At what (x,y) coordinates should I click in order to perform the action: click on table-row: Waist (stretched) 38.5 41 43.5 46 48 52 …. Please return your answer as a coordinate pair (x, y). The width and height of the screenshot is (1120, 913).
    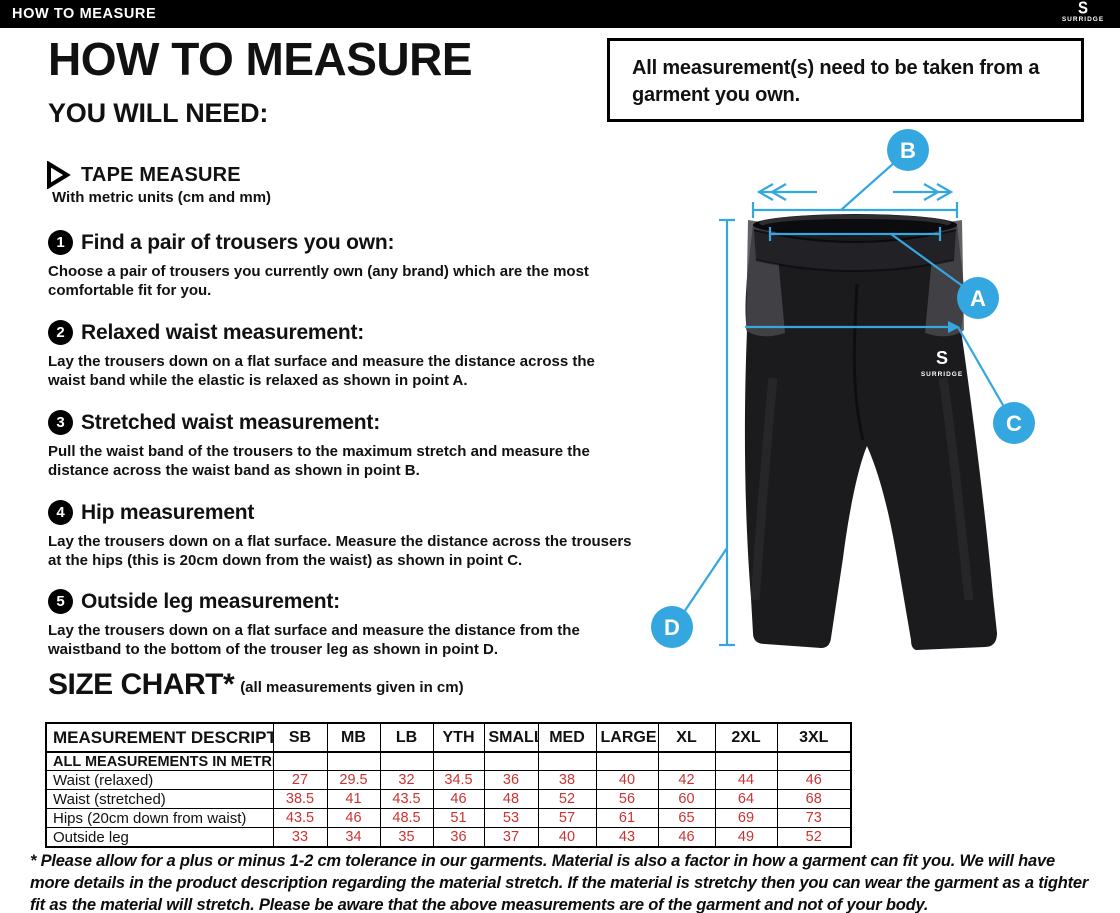
    Looking at the image, I should click on (448, 799).